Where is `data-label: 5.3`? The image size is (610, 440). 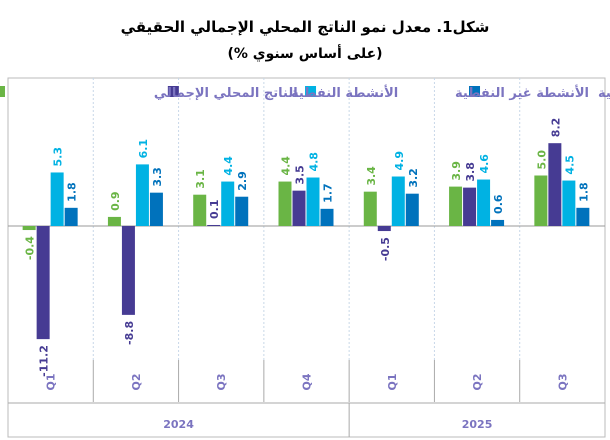
data-label: 5.3 is located at coordinates (58, 157).